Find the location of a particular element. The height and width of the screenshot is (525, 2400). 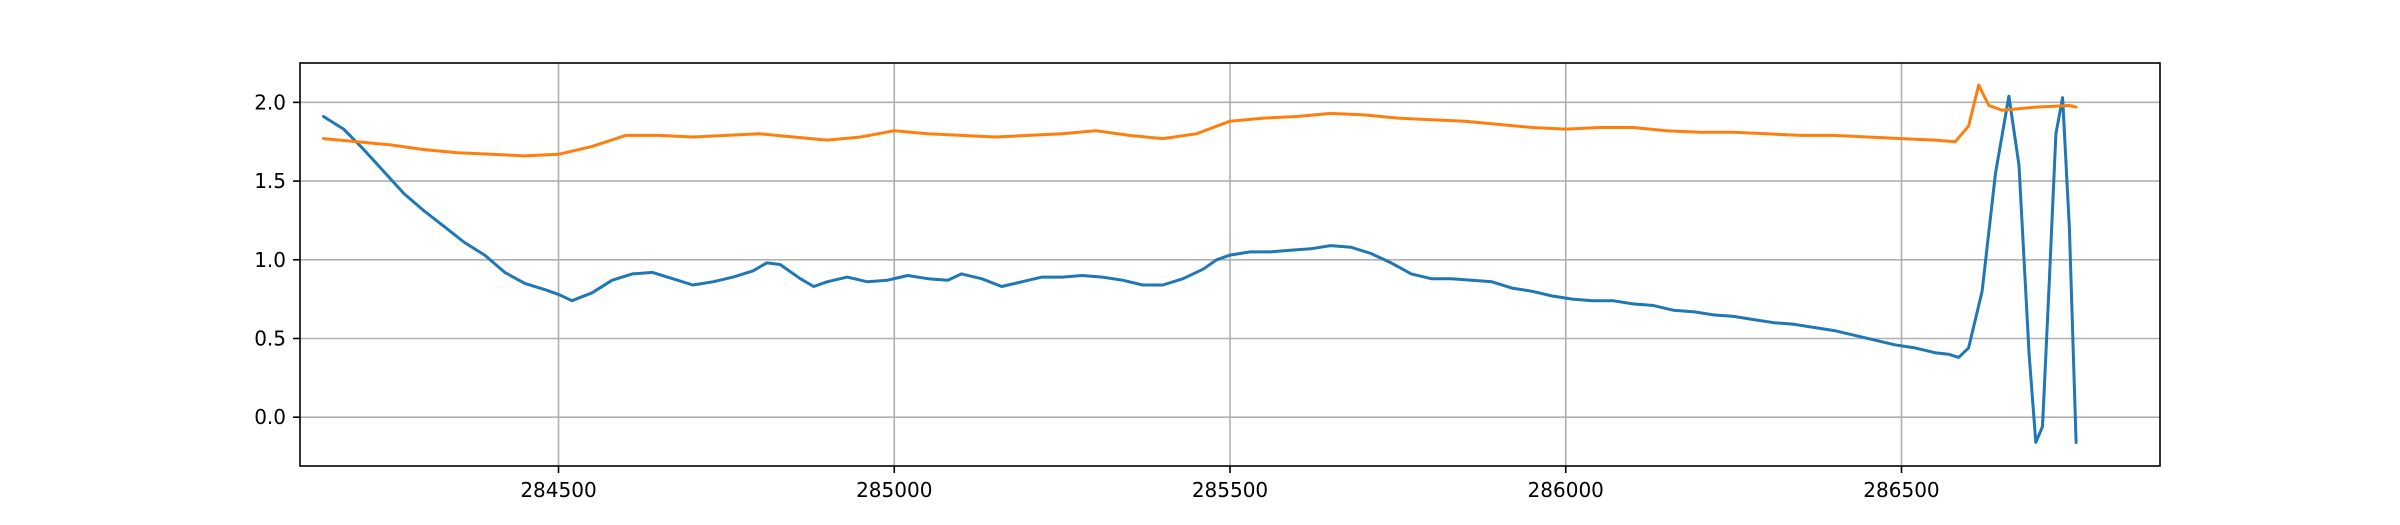

x-tick-label: 285000 is located at coordinates (894, 490).